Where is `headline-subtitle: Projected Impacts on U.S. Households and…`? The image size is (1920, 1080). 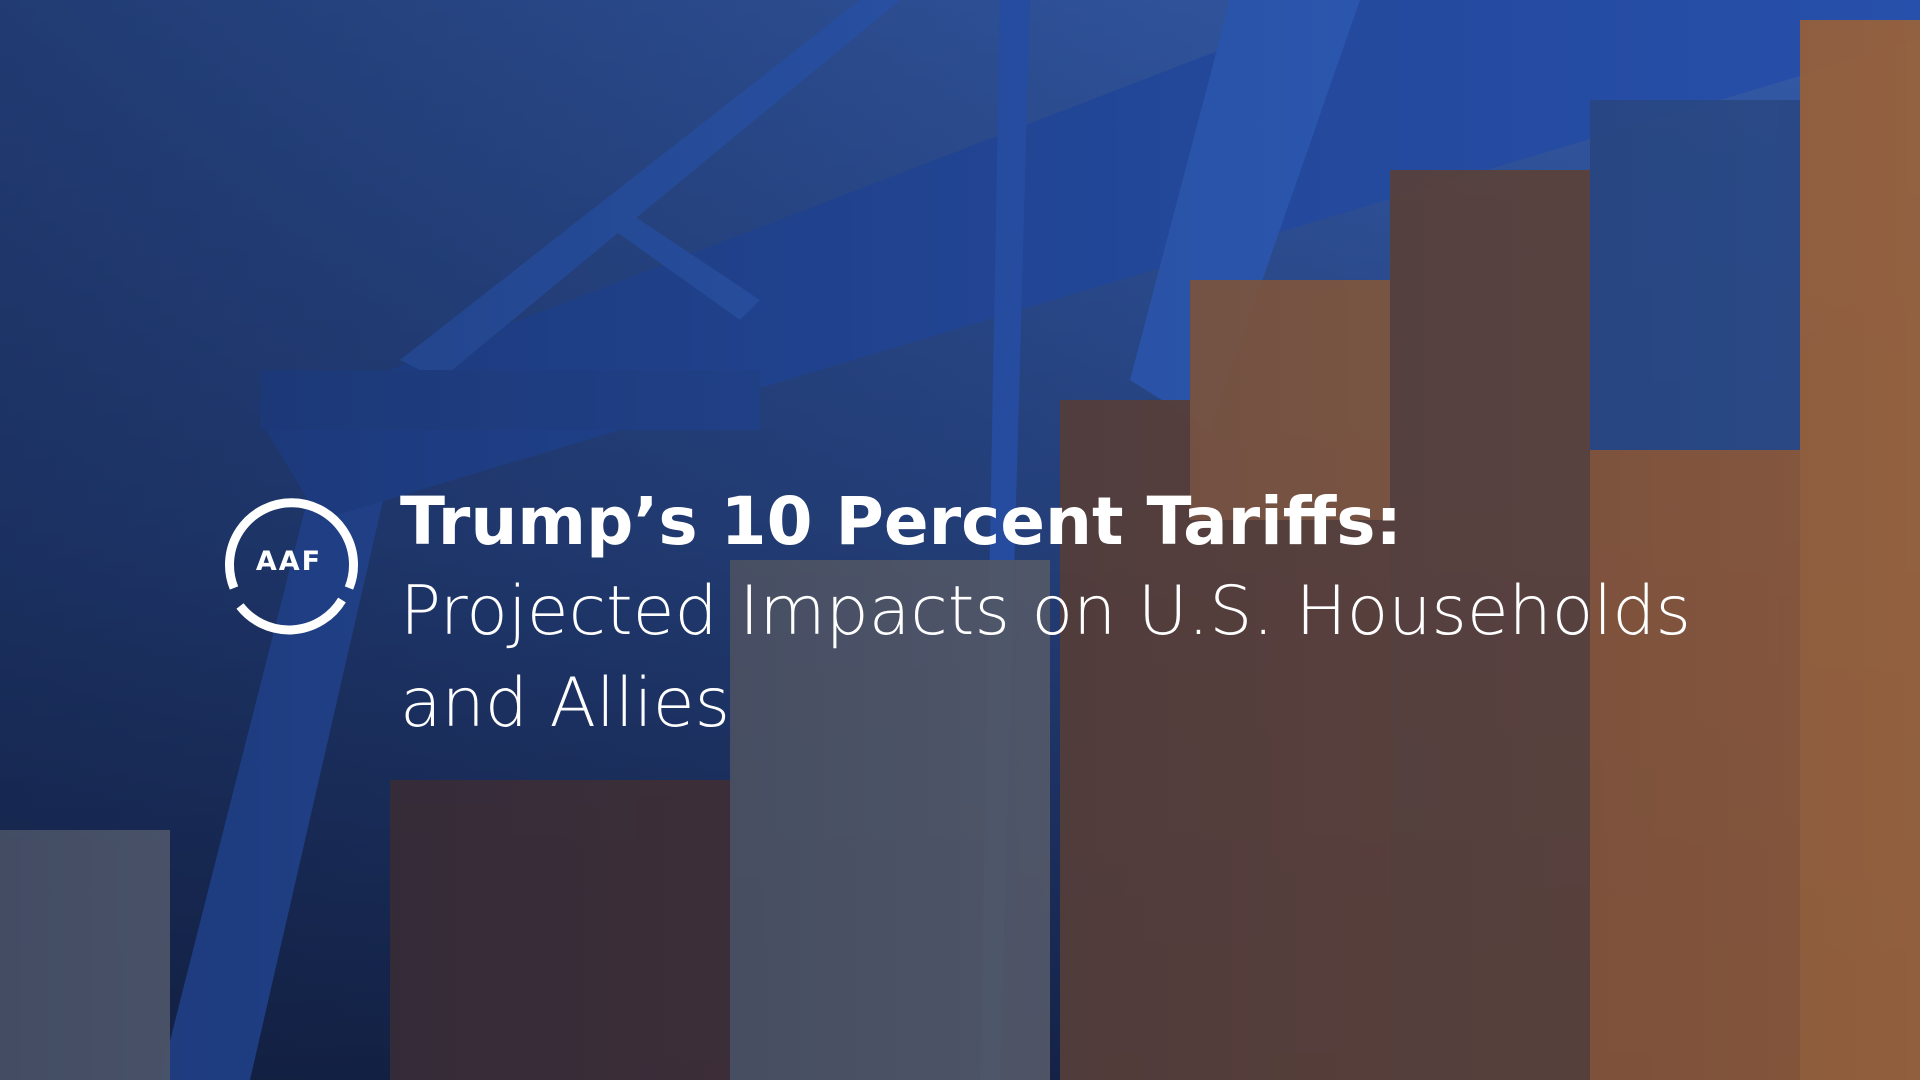
headline-subtitle: Projected Impacts on U.S. Households and… is located at coordinates (1045, 657).